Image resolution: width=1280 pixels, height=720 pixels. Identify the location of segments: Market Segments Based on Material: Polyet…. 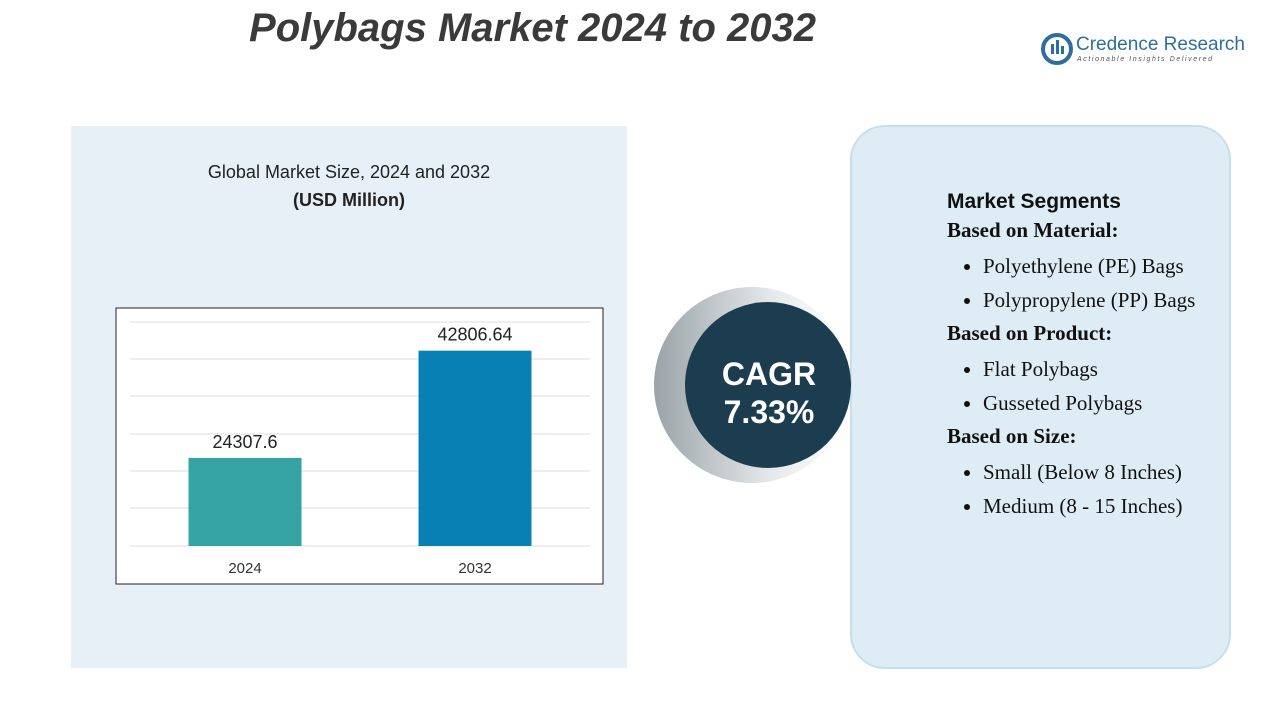
(1085, 358).